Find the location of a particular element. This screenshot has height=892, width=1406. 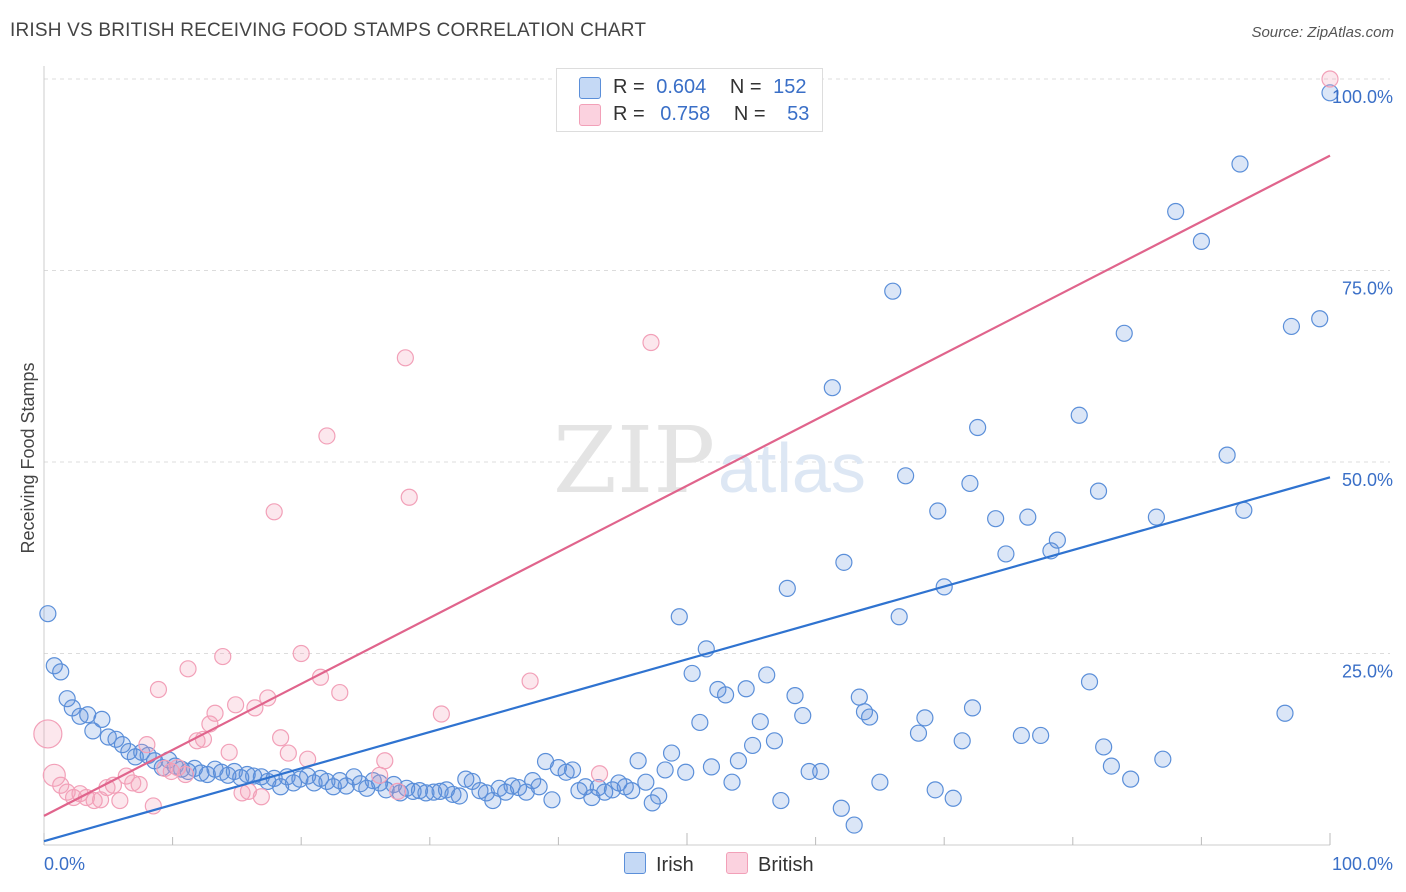

watermark-zip: ZIP is located at coordinates (634, 460).